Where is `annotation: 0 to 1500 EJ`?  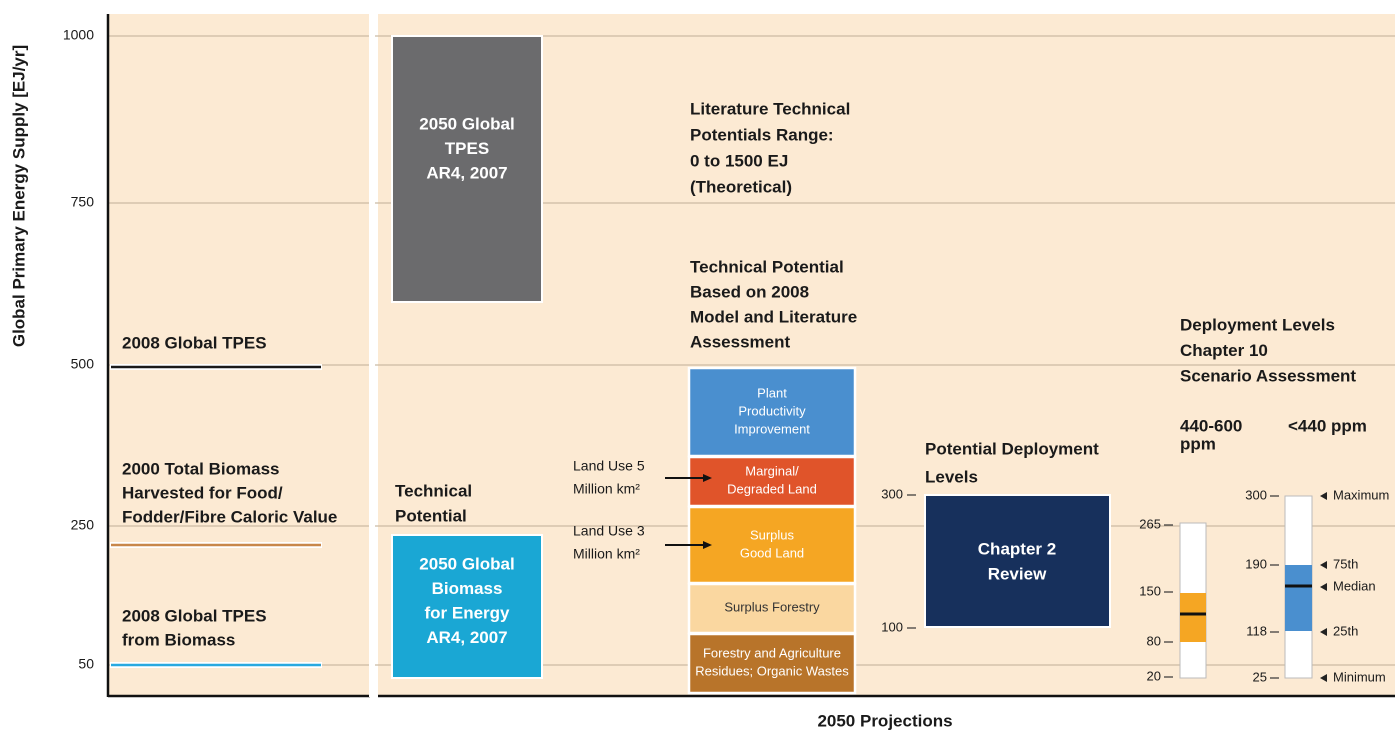 annotation: 0 to 1500 EJ is located at coordinates (739, 160).